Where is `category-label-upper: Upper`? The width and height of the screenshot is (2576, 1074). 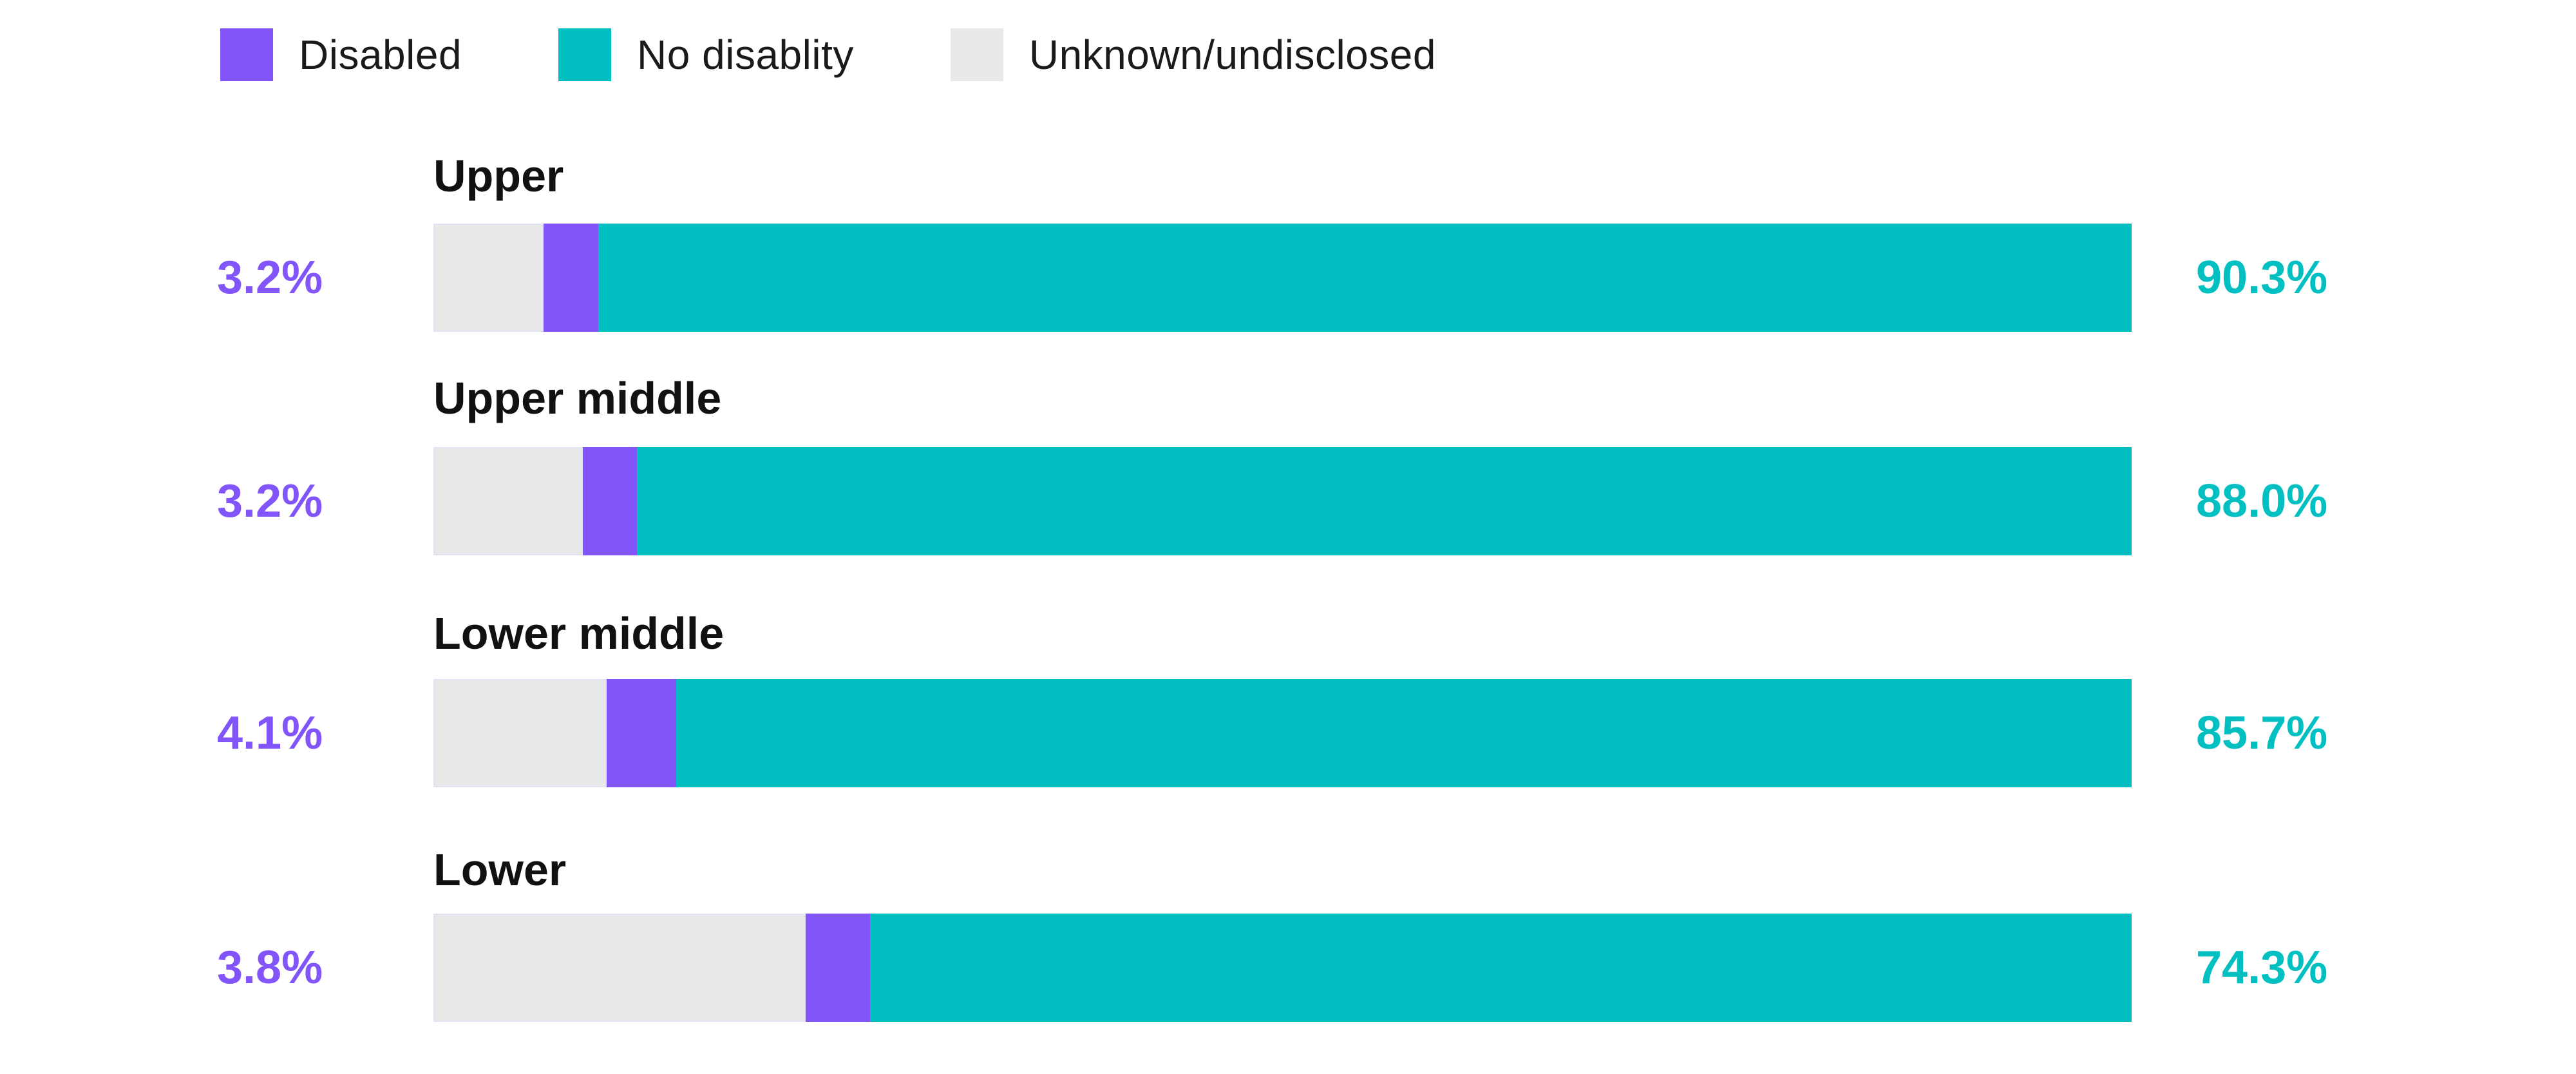
category-label-upper: Upper is located at coordinates (498, 176).